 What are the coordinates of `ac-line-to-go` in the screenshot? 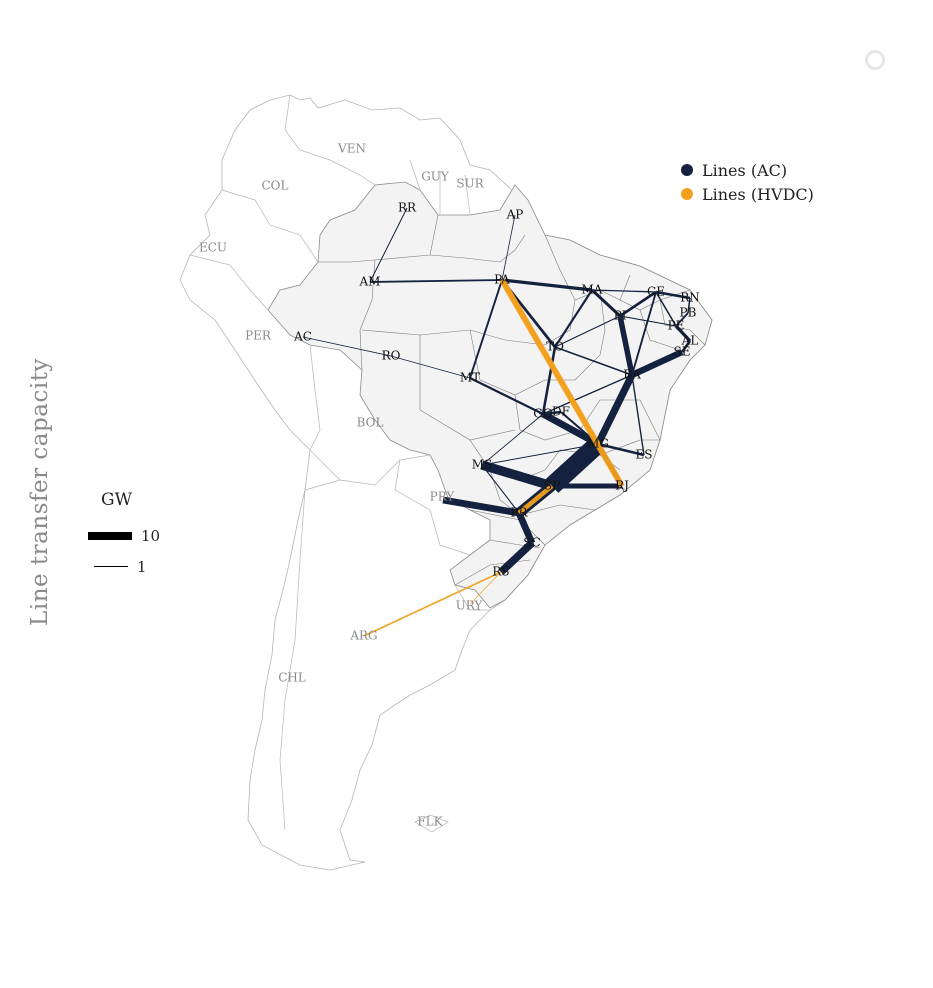 It's located at (549, 380).